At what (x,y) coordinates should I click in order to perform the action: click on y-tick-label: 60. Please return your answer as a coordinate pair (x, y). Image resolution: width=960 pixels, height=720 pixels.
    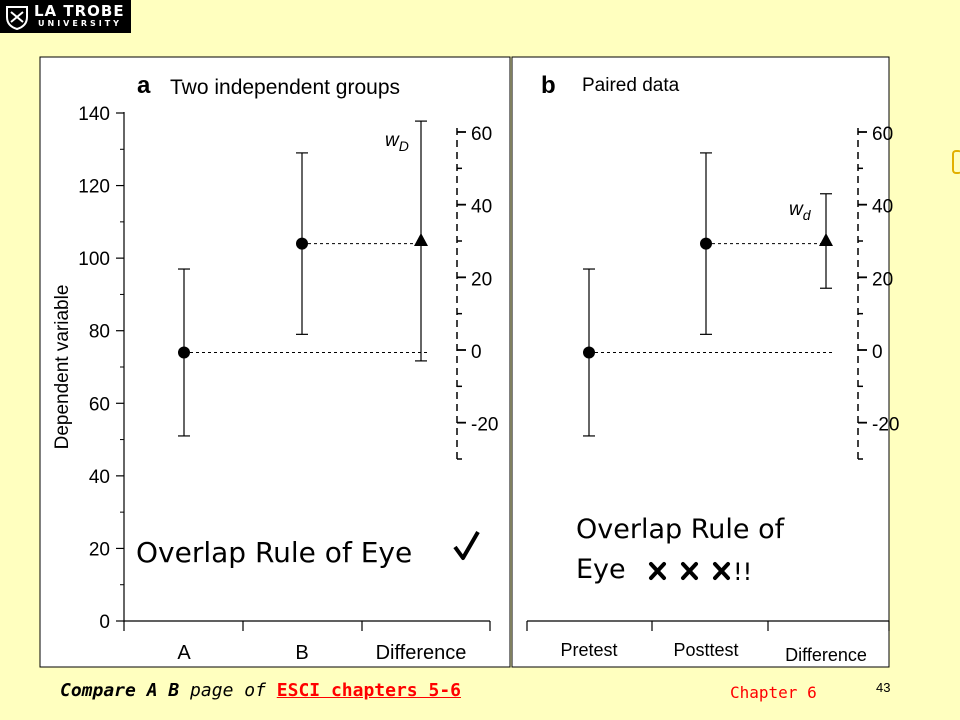
    Looking at the image, I should click on (99, 404).